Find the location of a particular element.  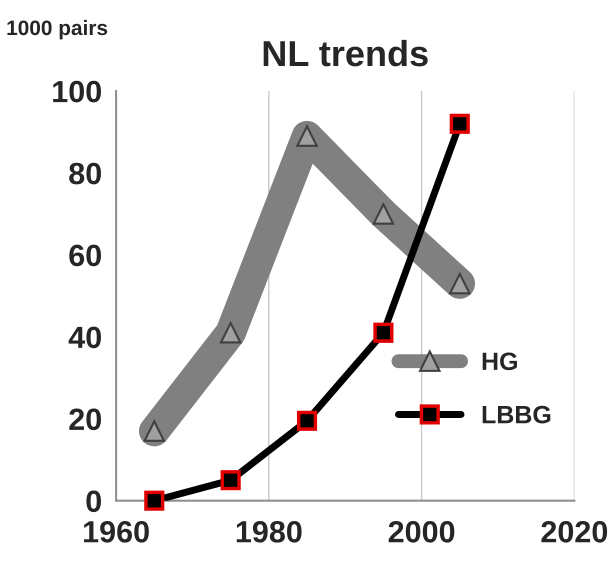

y-tick-label: 80 is located at coordinates (85, 173).